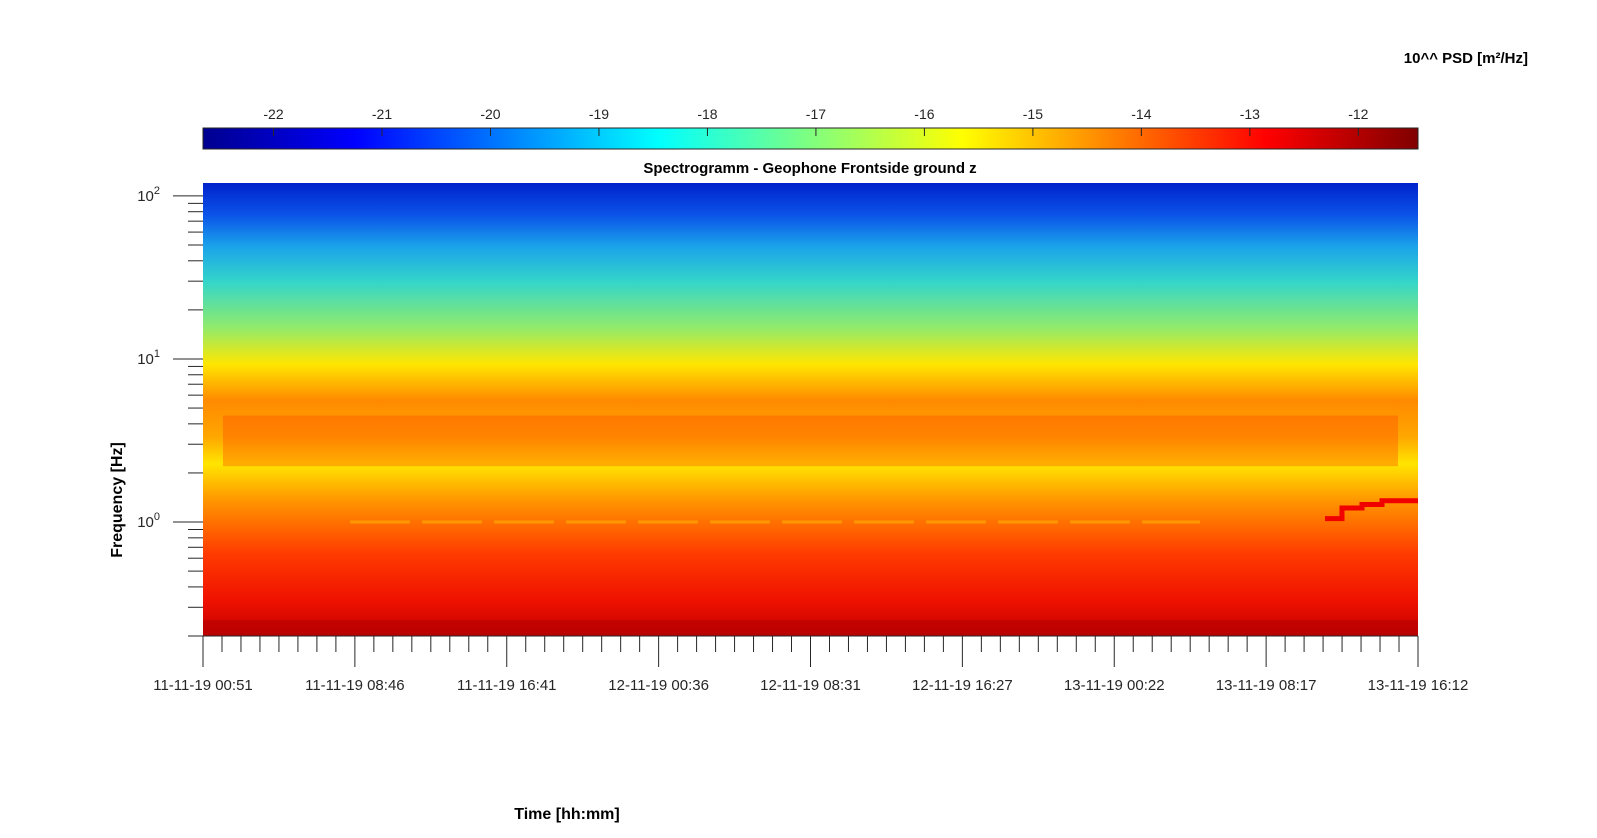 This screenshot has width=1597, height=838. Describe the element at coordinates (157, 517) in the screenshot. I see `y-tick-exponent: 0` at that location.